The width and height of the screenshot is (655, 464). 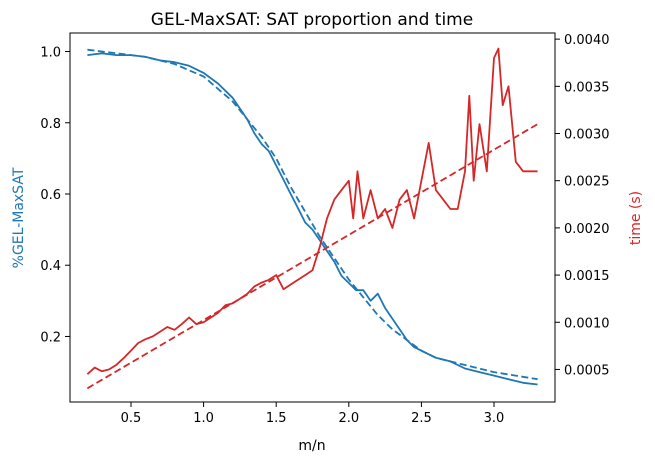 I want to click on y-right-tick-label: 0.0020, so click(x=587, y=229).